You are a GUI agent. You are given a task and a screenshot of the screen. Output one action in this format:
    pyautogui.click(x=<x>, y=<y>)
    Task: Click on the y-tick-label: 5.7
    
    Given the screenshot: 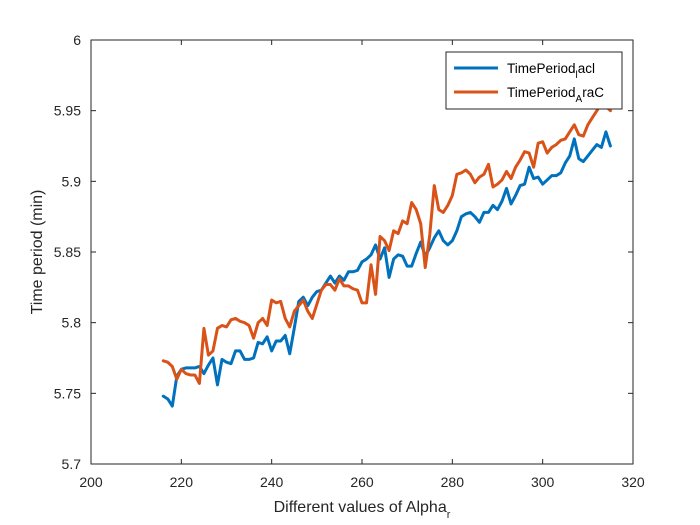 What is the action you would take?
    pyautogui.click(x=72, y=464)
    